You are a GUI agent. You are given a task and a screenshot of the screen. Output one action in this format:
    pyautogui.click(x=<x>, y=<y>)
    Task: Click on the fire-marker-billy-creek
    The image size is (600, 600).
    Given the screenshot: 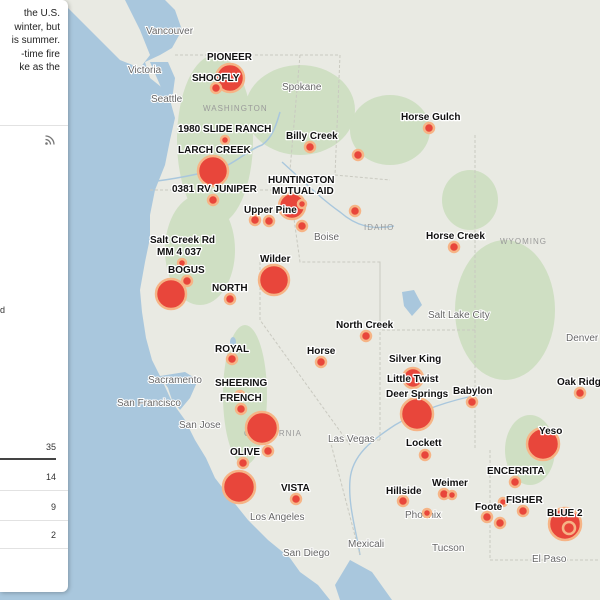 What is the action you would take?
    pyautogui.click(x=310, y=147)
    